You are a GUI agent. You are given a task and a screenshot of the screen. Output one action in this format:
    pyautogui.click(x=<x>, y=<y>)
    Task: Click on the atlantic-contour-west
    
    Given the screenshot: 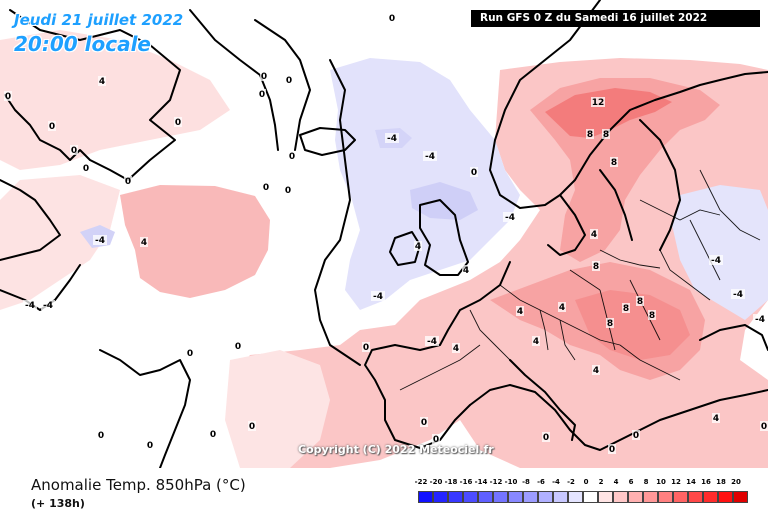 What is the action you would take?
    pyautogui.click(x=337, y=212)
    